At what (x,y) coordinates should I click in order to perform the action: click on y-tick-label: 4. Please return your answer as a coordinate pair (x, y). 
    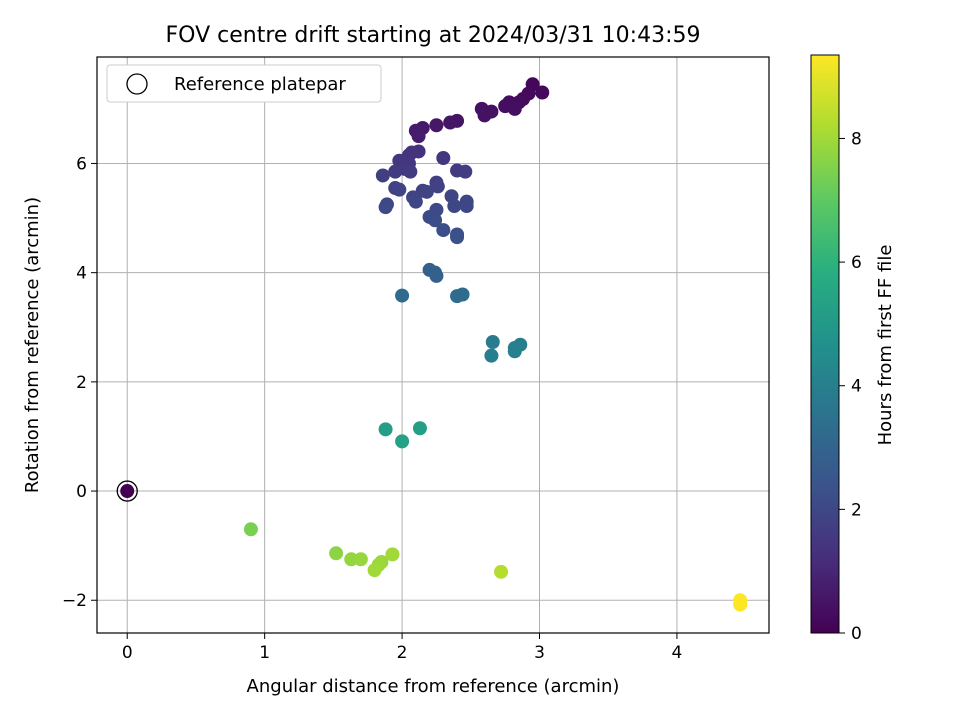
    Looking at the image, I should click on (81, 274).